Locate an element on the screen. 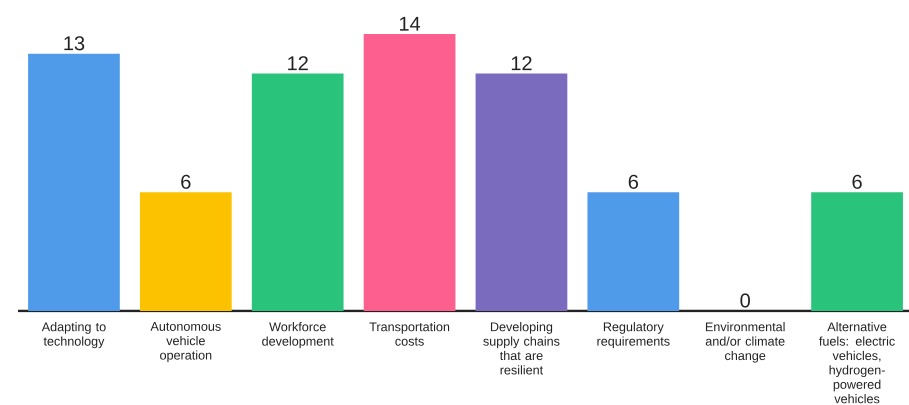  x-tick-label: Transportation costs is located at coordinates (409, 334).